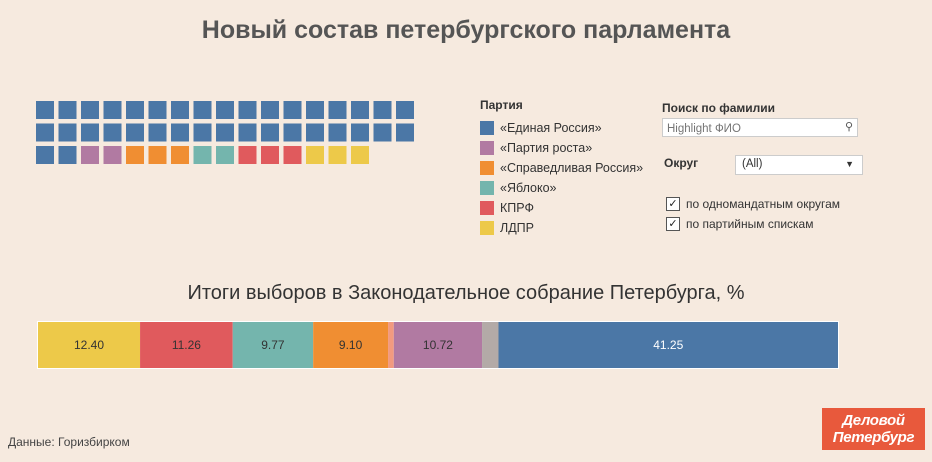 This screenshot has width=932, height=462. What do you see at coordinates (750, 224) in the screenshot?
I see `filter-party-lists-label: по партийным спискам` at bounding box center [750, 224].